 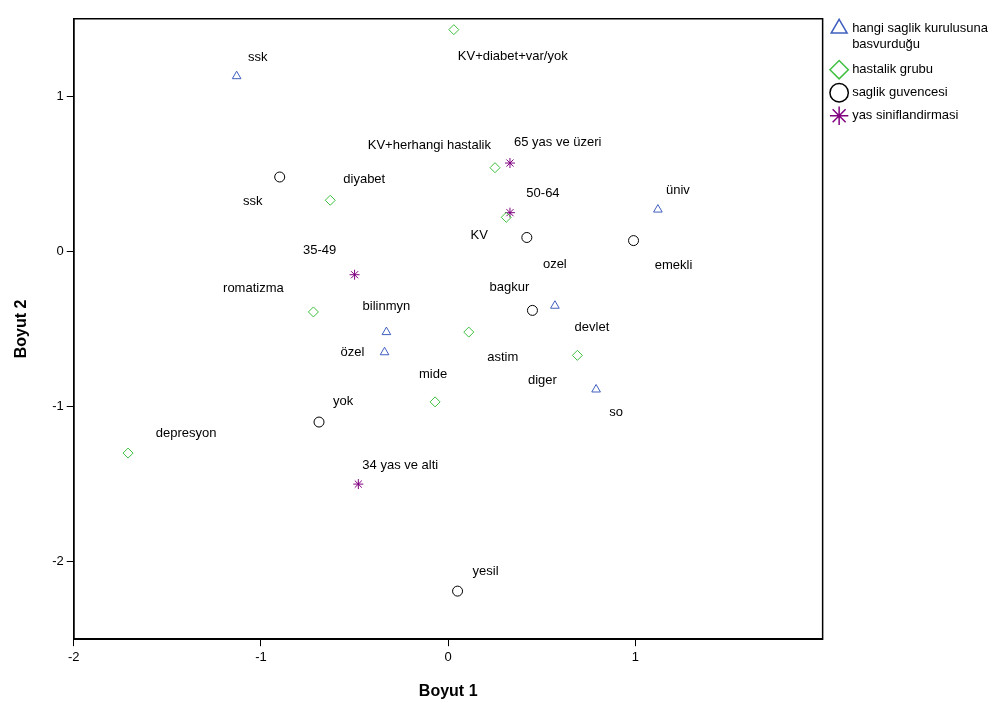 What do you see at coordinates (60, 95) in the screenshot?
I see `y-tick-label: 1` at bounding box center [60, 95].